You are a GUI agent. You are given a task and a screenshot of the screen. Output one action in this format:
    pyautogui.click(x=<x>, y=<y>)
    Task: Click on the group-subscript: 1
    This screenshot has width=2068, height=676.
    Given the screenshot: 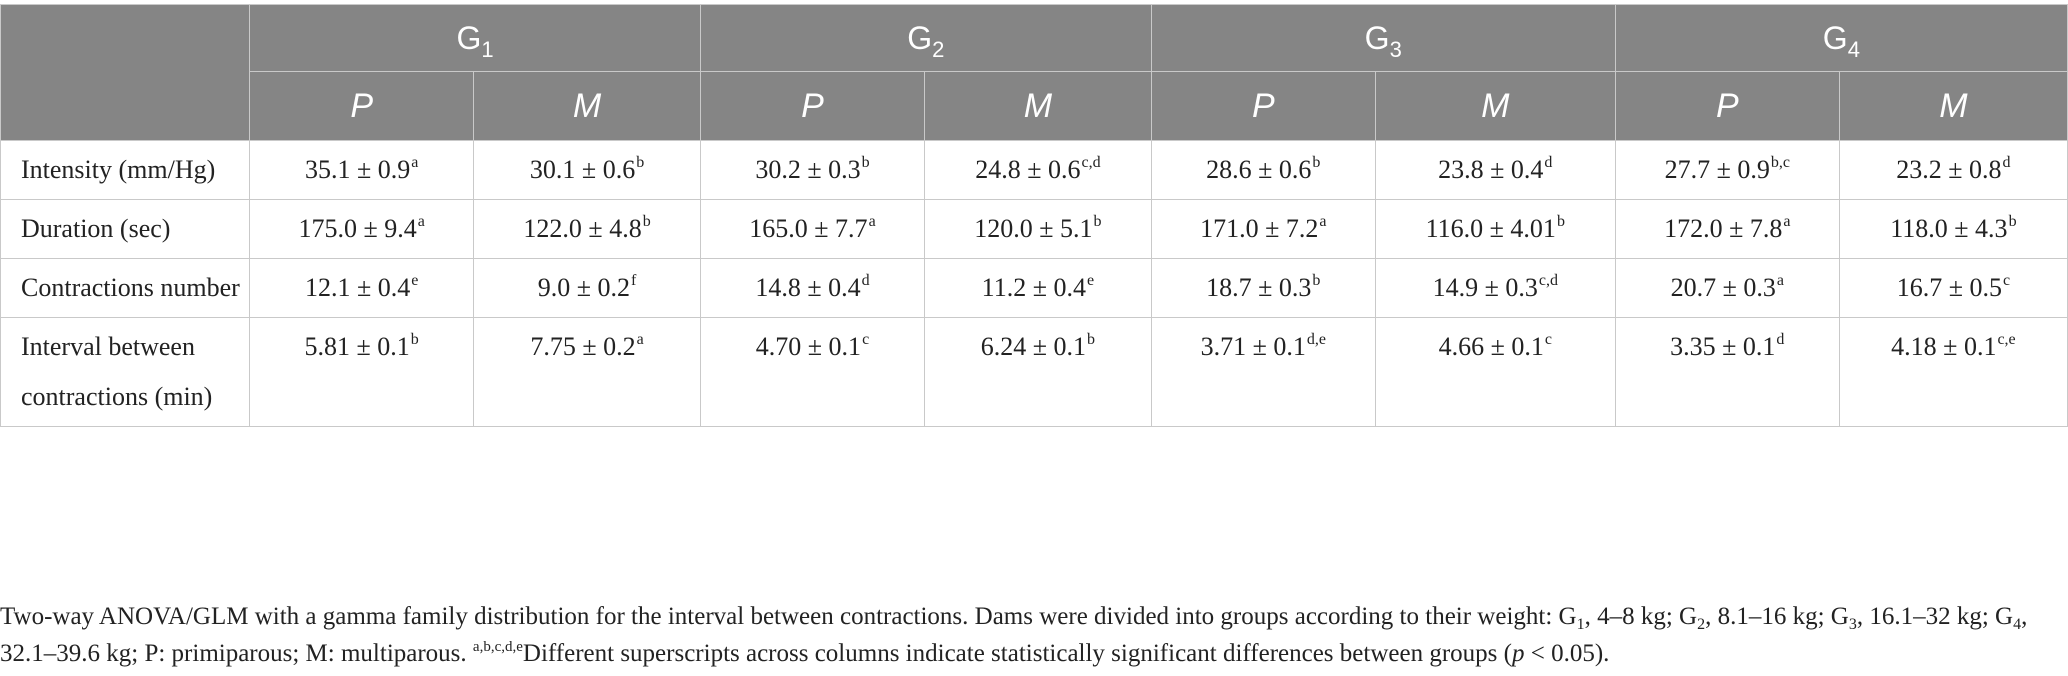 What is the action you would take?
    pyautogui.click(x=487, y=49)
    